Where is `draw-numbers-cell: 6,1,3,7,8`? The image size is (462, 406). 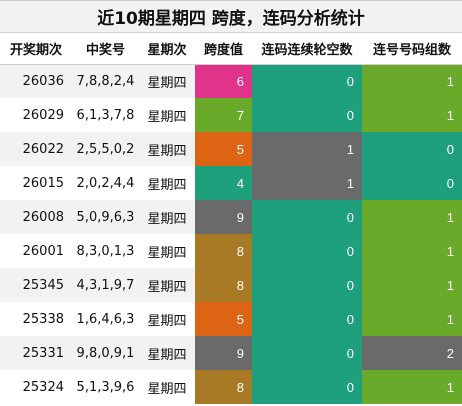 draw-numbers-cell: 6,1,3,7,8 is located at coordinates (105, 115).